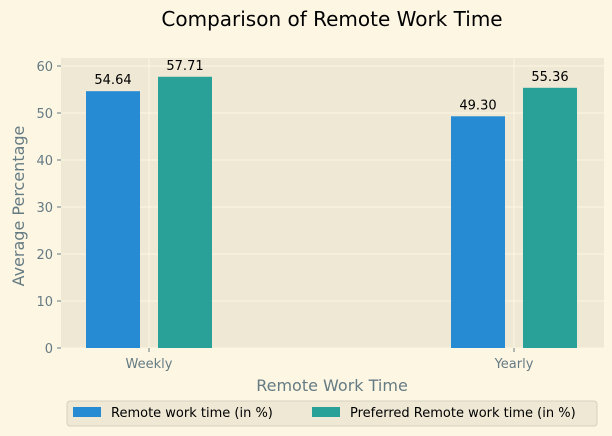 This screenshot has height=436, width=612. I want to click on bar-preferred-weekly, so click(185, 212).